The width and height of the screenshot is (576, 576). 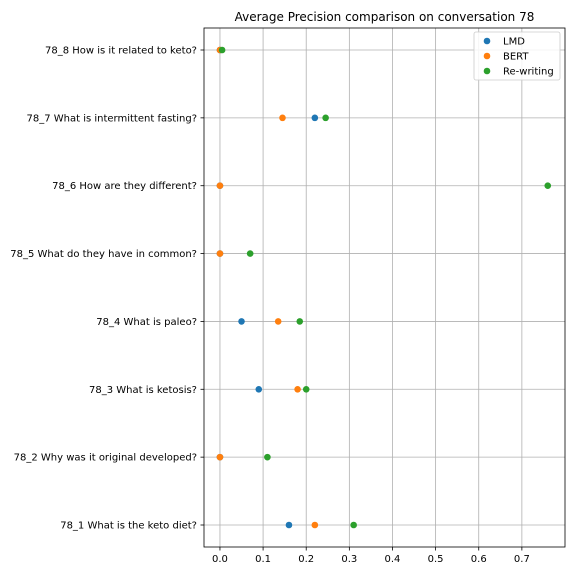 I want to click on legend-label-lmd: LMD, so click(x=514, y=42).